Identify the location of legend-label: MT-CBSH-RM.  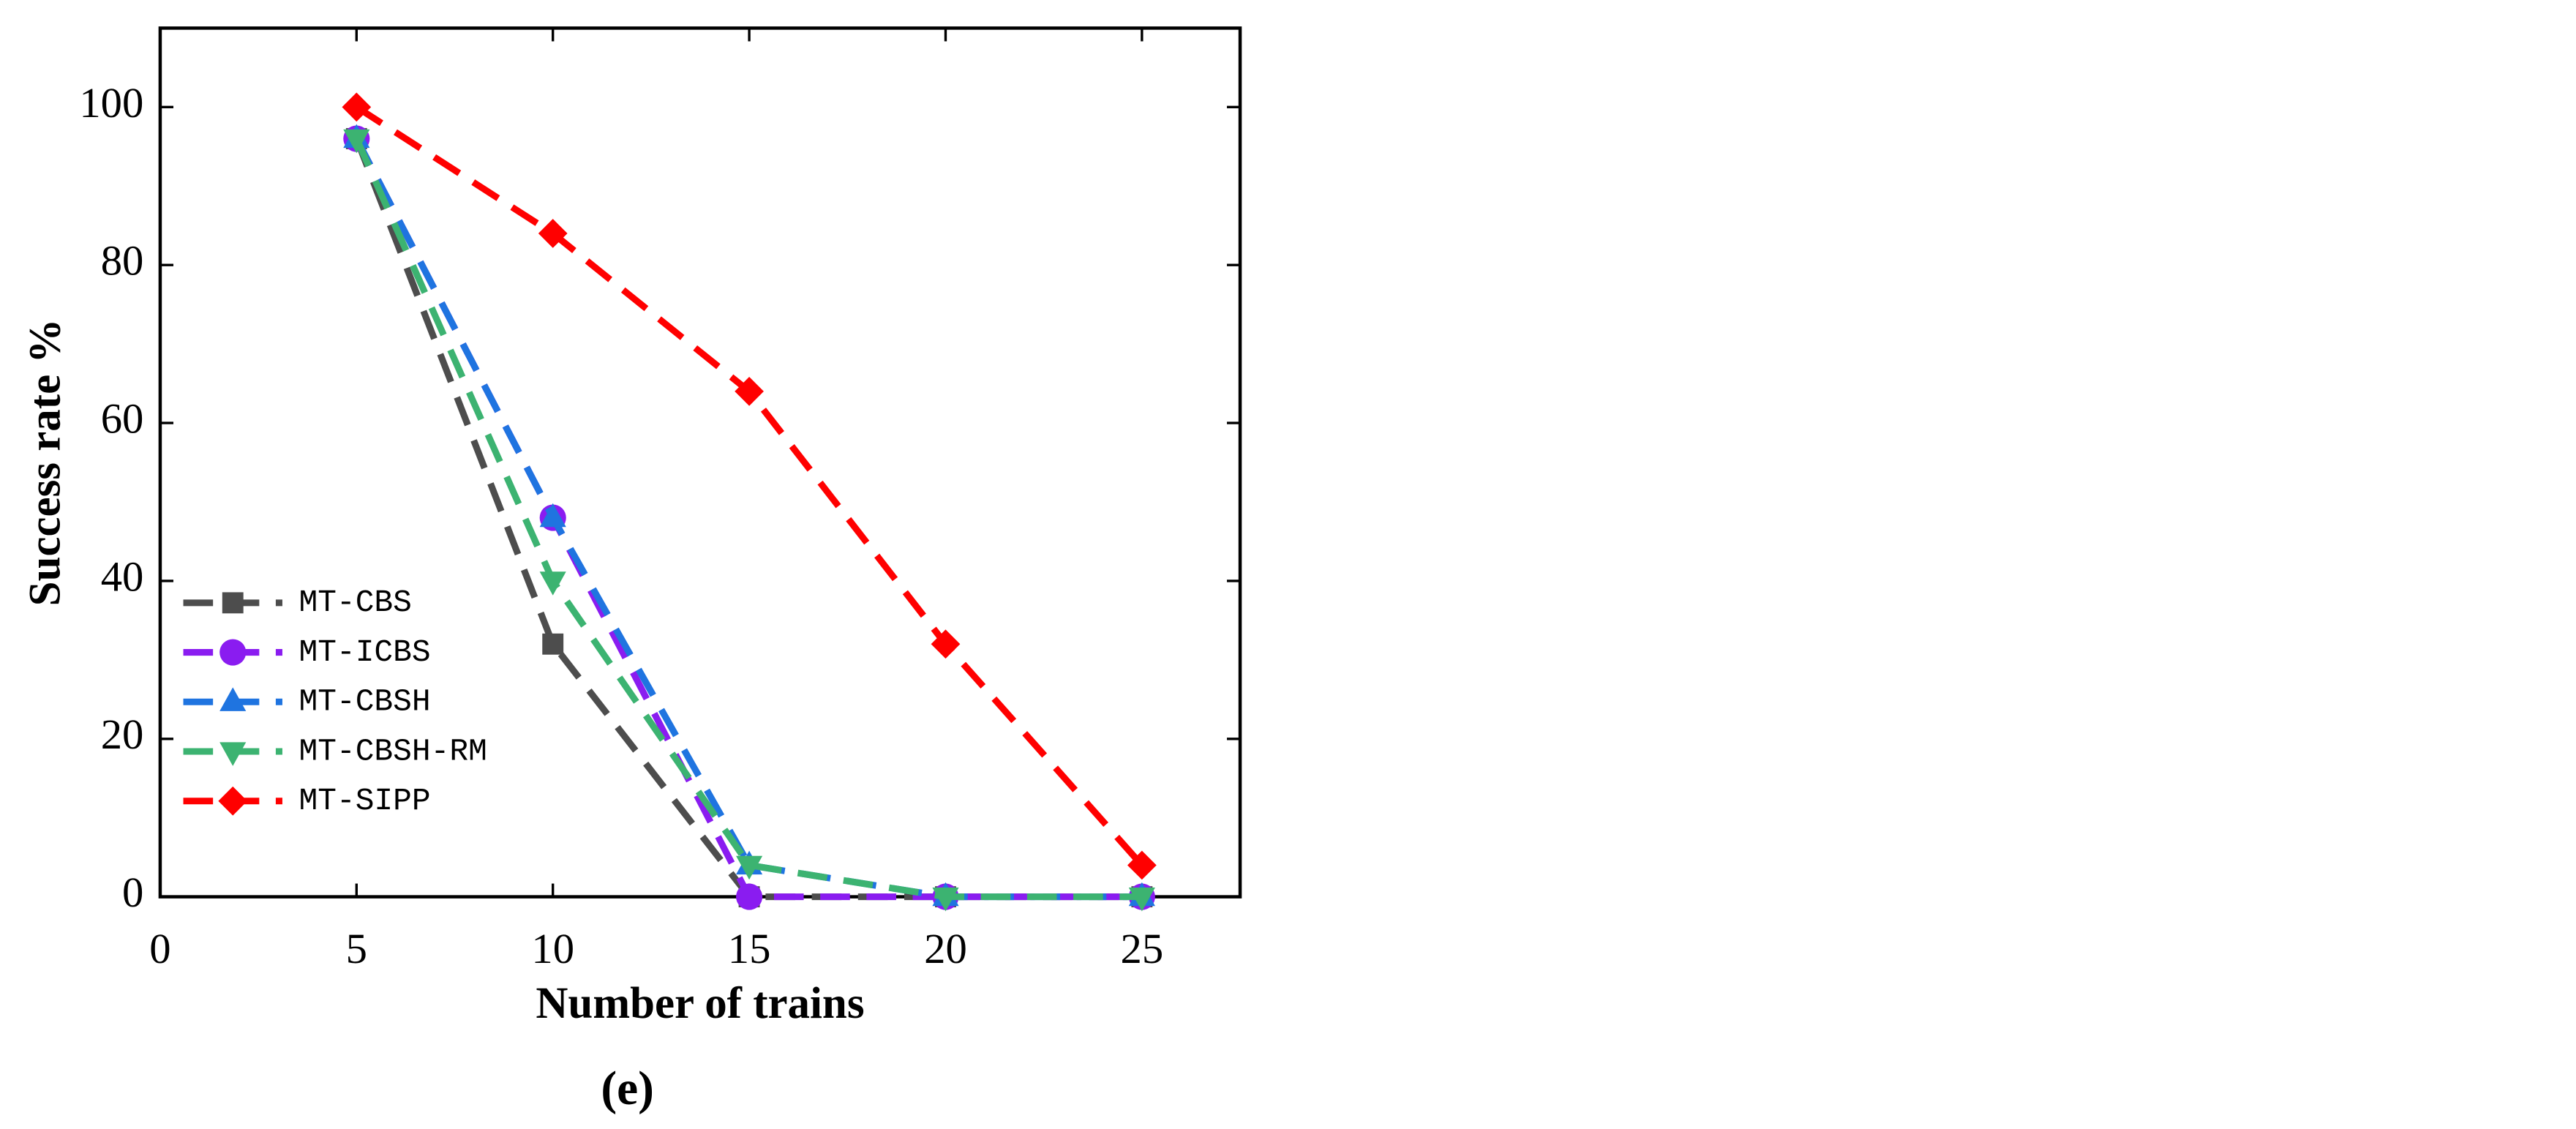
(393, 751).